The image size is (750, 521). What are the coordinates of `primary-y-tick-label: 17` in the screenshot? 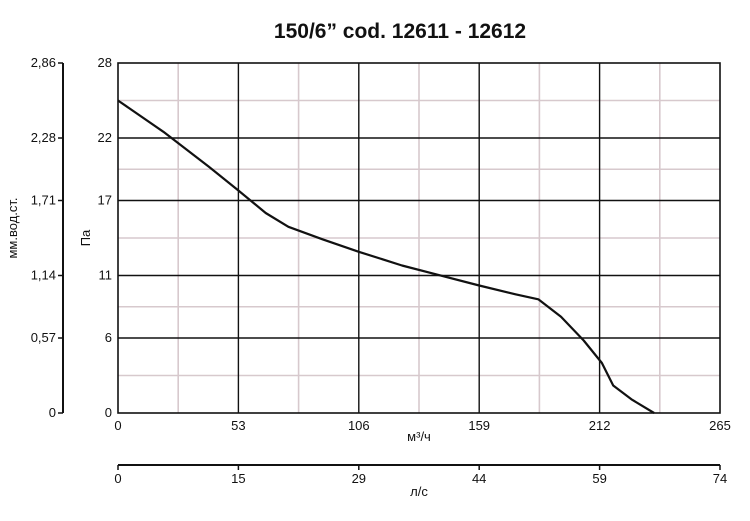 It's located at (105, 200).